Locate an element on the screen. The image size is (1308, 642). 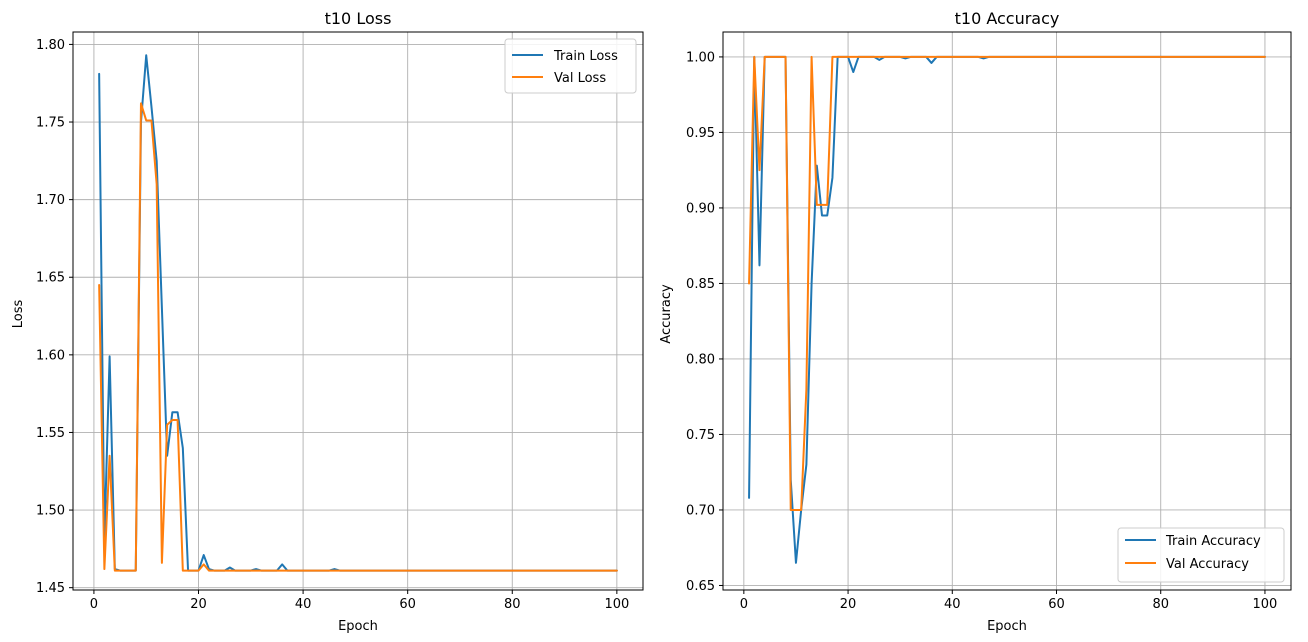
accuracy-x-tick-label: 40 is located at coordinates (952, 604).